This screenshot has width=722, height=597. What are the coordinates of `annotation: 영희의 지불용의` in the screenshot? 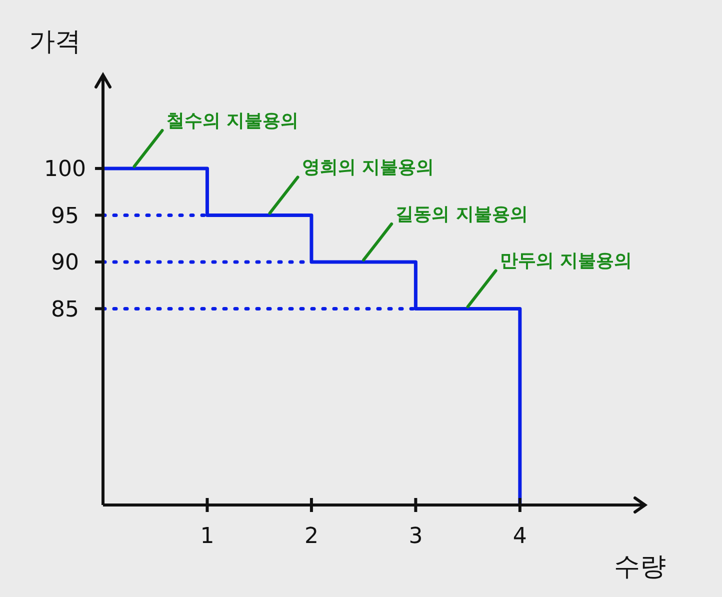 It's located at (368, 167).